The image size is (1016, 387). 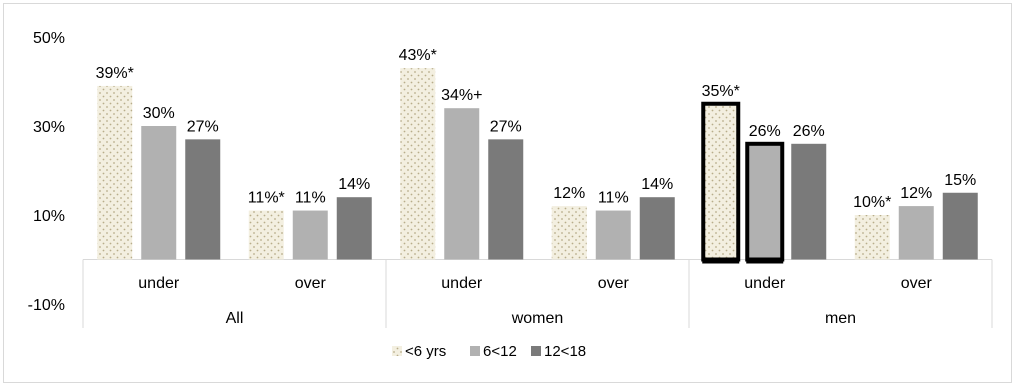 What do you see at coordinates (872, 202) in the screenshot?
I see `data-label: 10%*` at bounding box center [872, 202].